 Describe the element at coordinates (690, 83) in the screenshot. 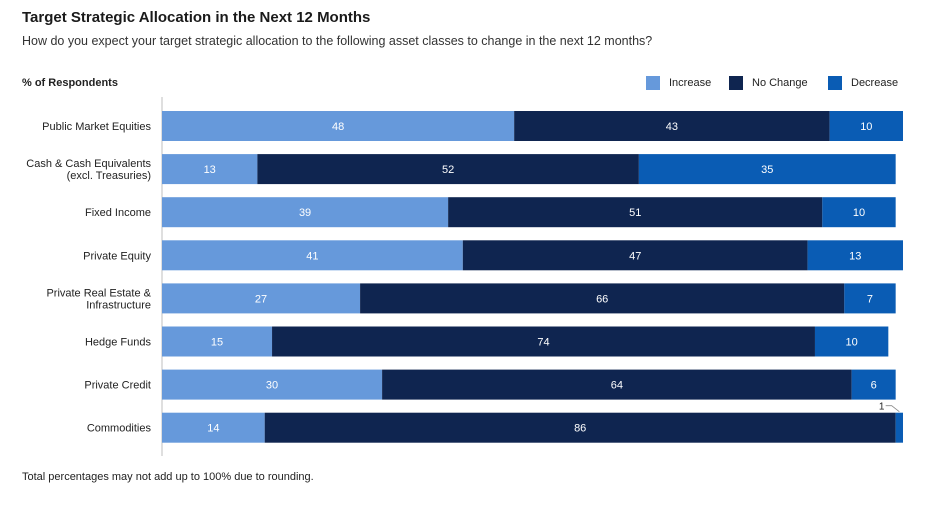

I see `legend-label-increase: Increase` at that location.